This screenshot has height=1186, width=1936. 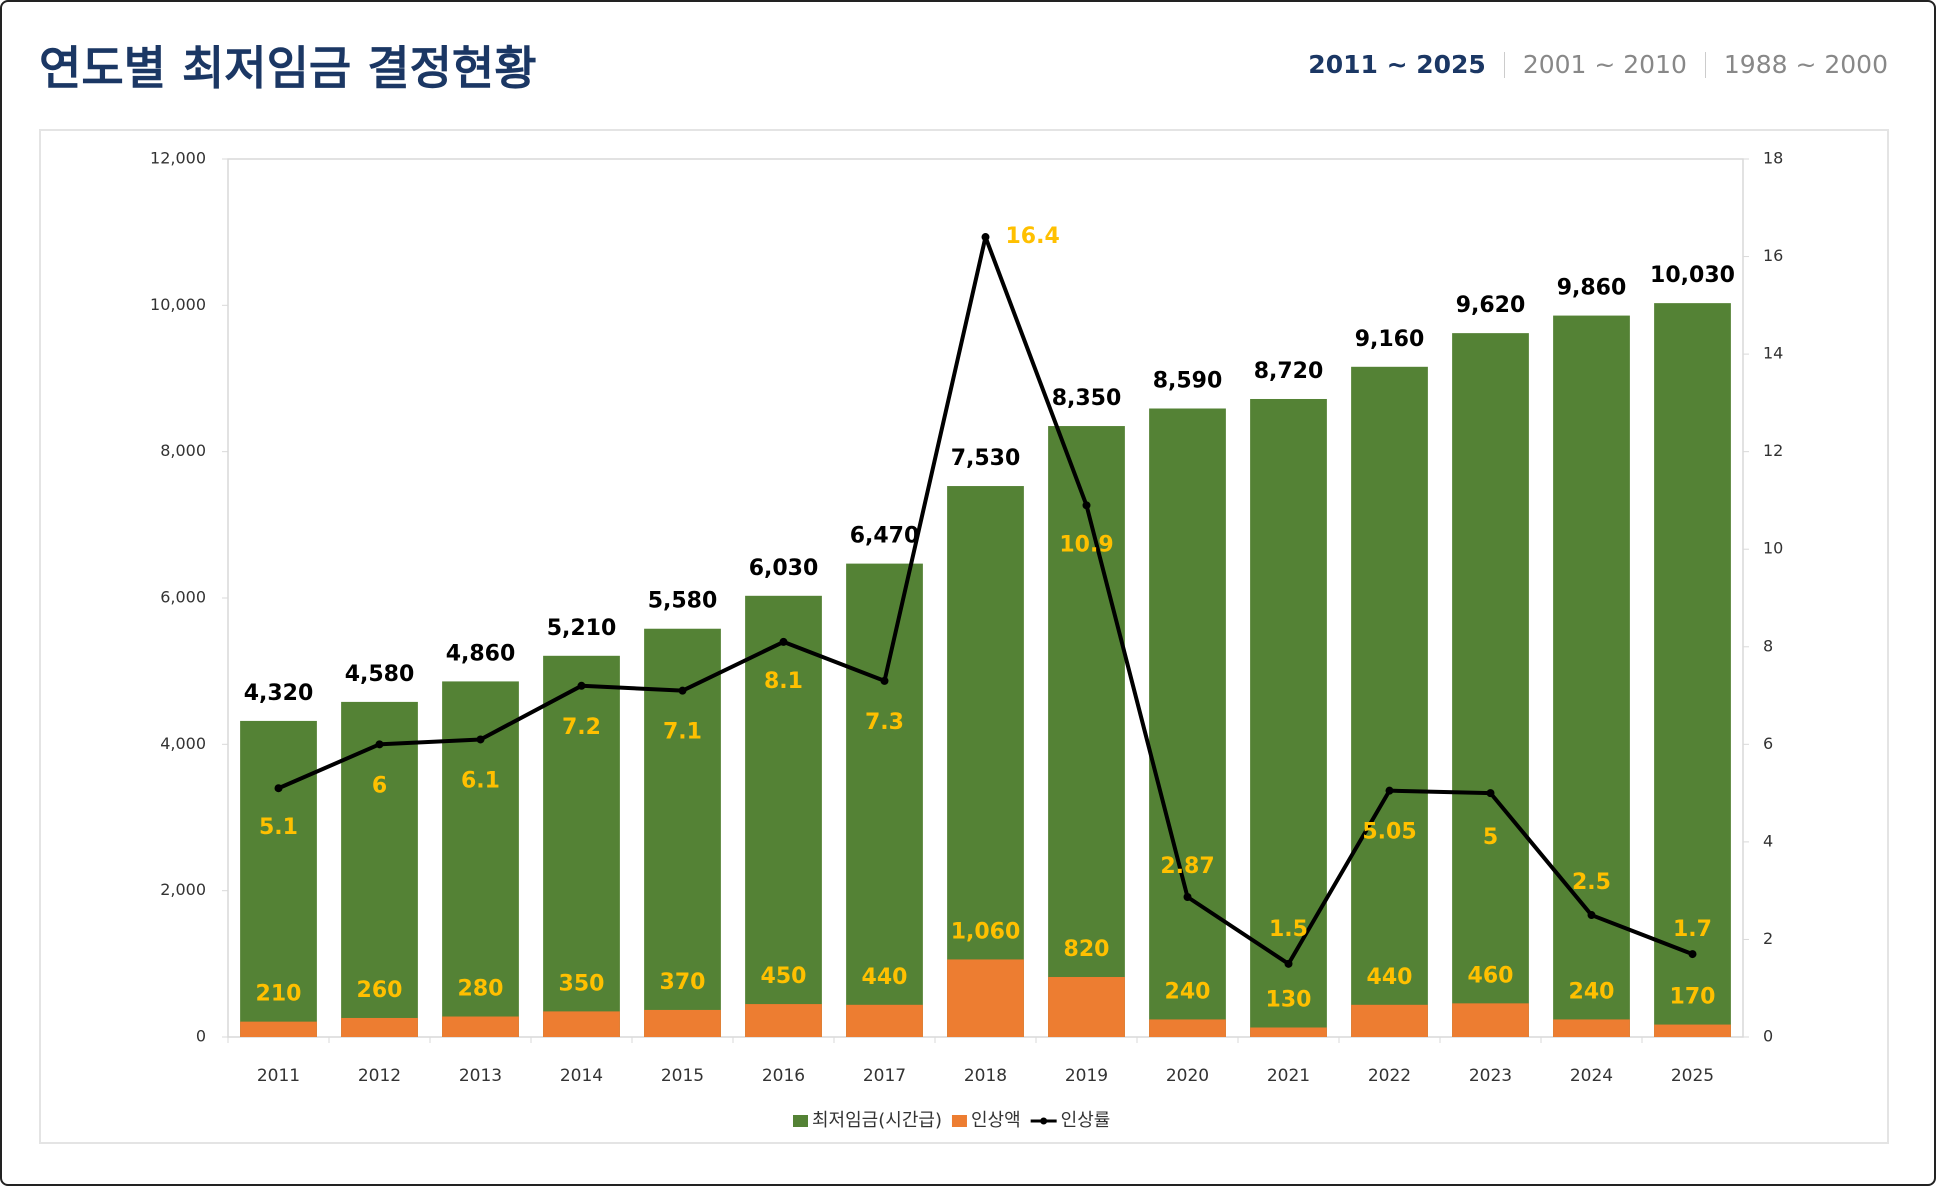 What do you see at coordinates (683, 982) in the screenshot?
I see `data-label: 370` at bounding box center [683, 982].